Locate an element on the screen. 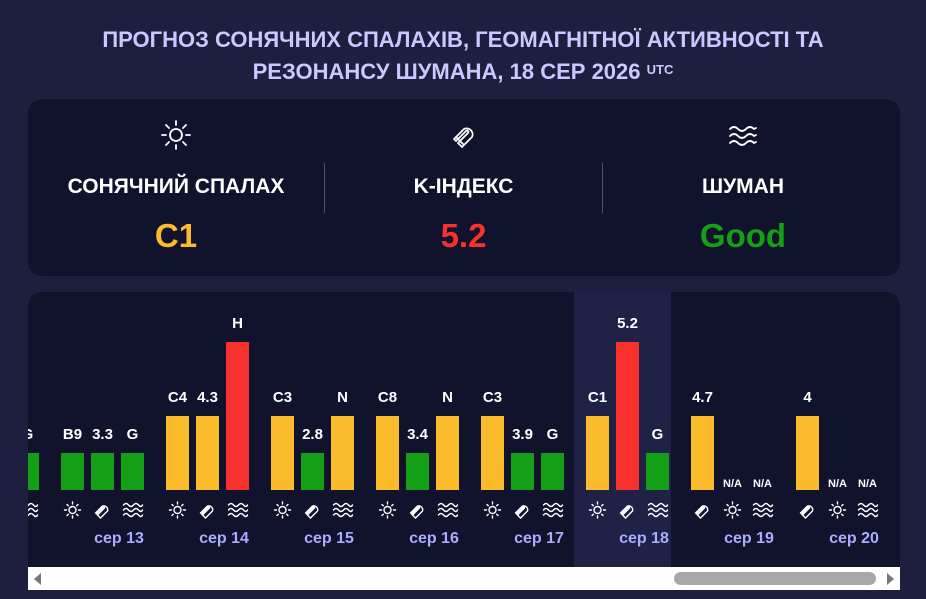 This screenshot has width=926, height=599. bar-label: 4 is located at coordinates (807, 397).